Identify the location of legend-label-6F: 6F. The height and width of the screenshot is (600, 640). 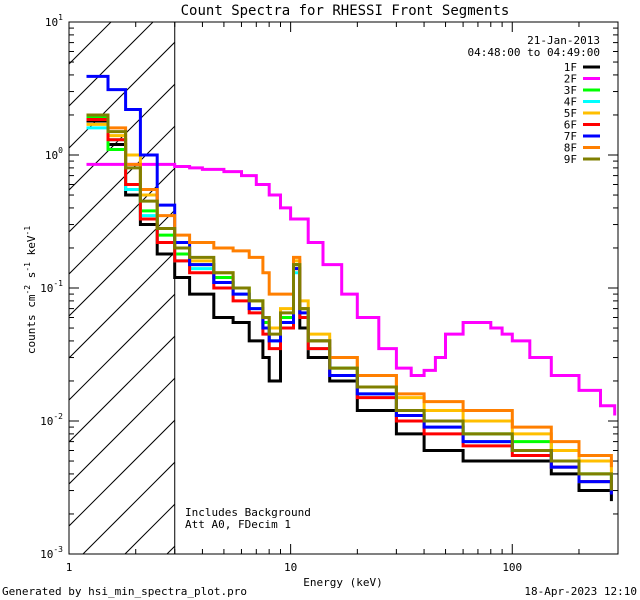
(570, 125).